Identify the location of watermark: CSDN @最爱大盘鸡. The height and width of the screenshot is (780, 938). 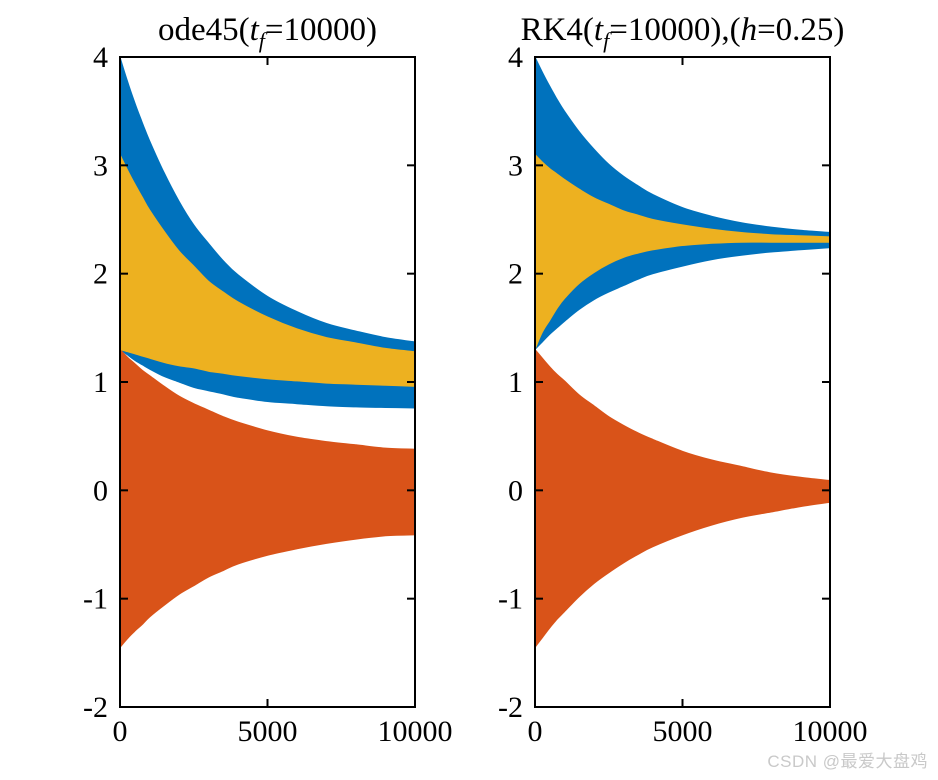
(847, 759).